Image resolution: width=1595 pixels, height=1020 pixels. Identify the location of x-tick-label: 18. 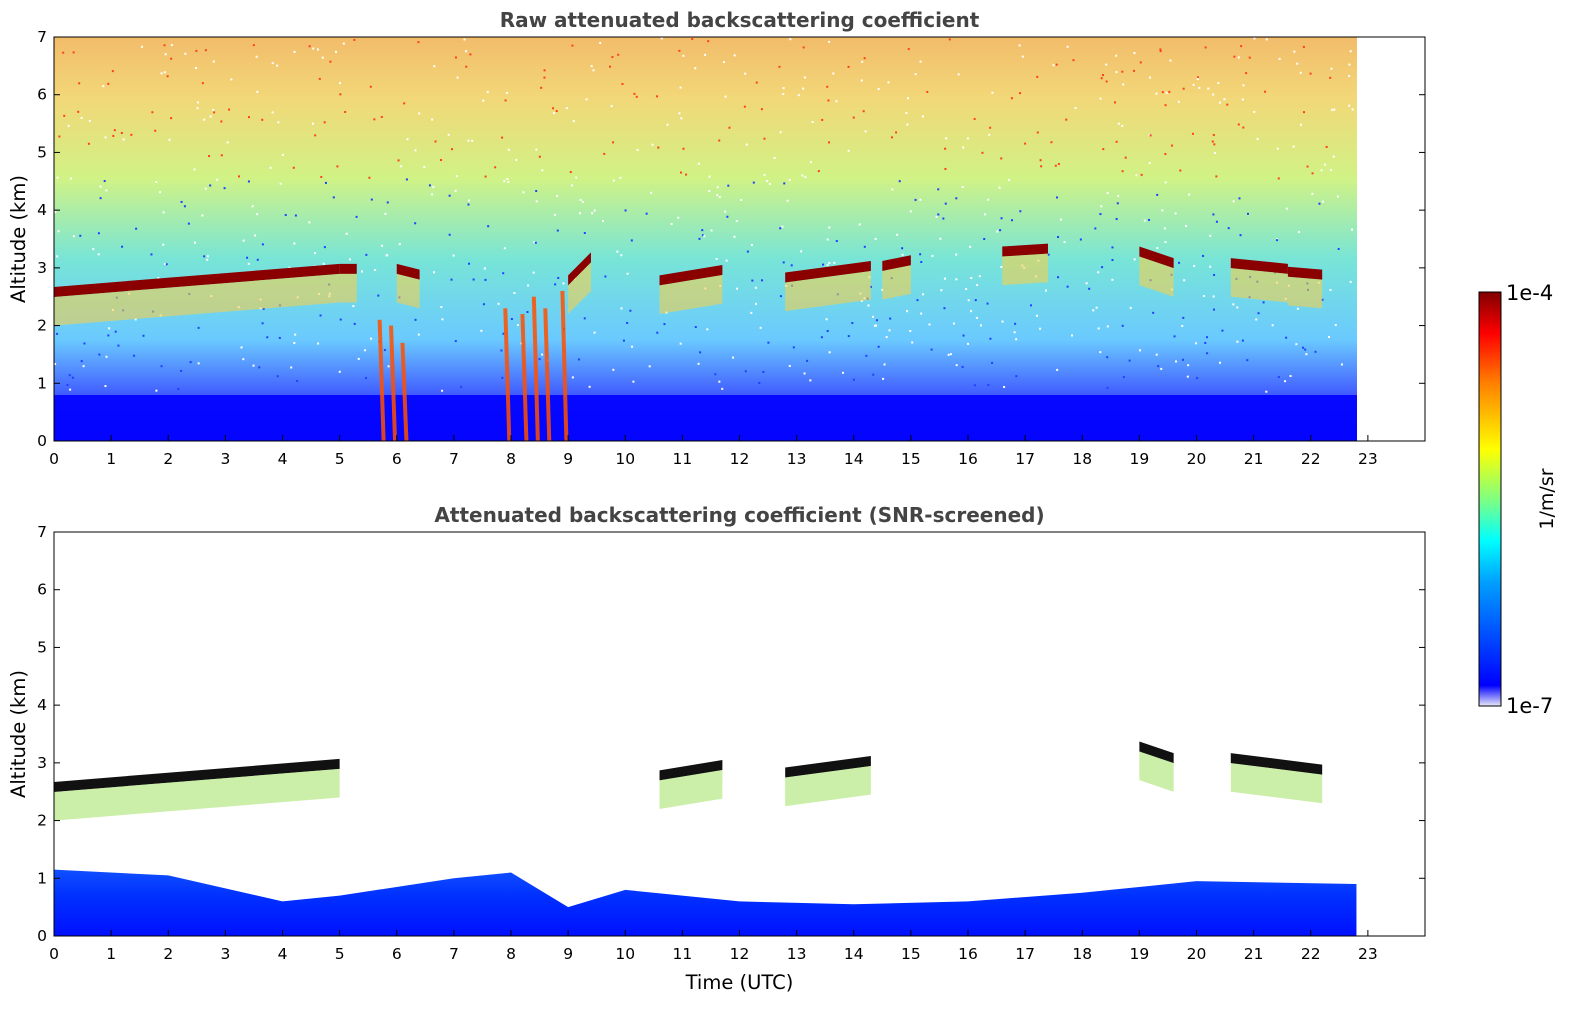
(1082, 459).